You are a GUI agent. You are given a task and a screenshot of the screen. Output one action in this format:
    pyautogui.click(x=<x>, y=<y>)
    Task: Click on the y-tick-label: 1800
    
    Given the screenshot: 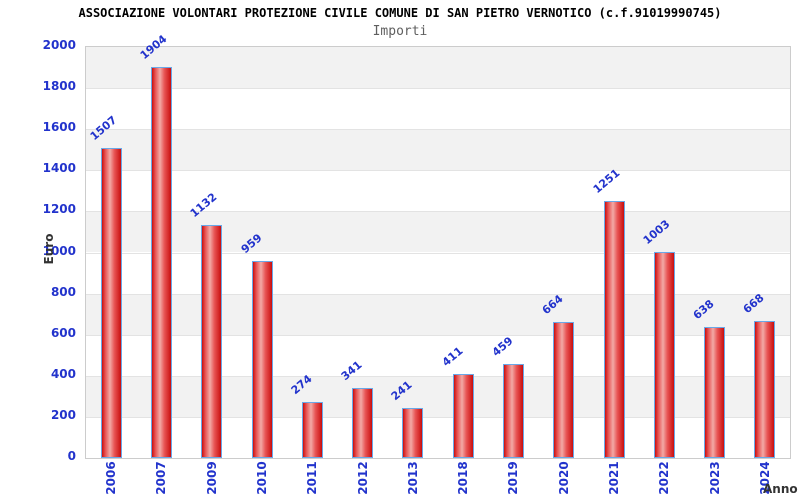 What is the action you would take?
    pyautogui.click(x=59, y=86)
    